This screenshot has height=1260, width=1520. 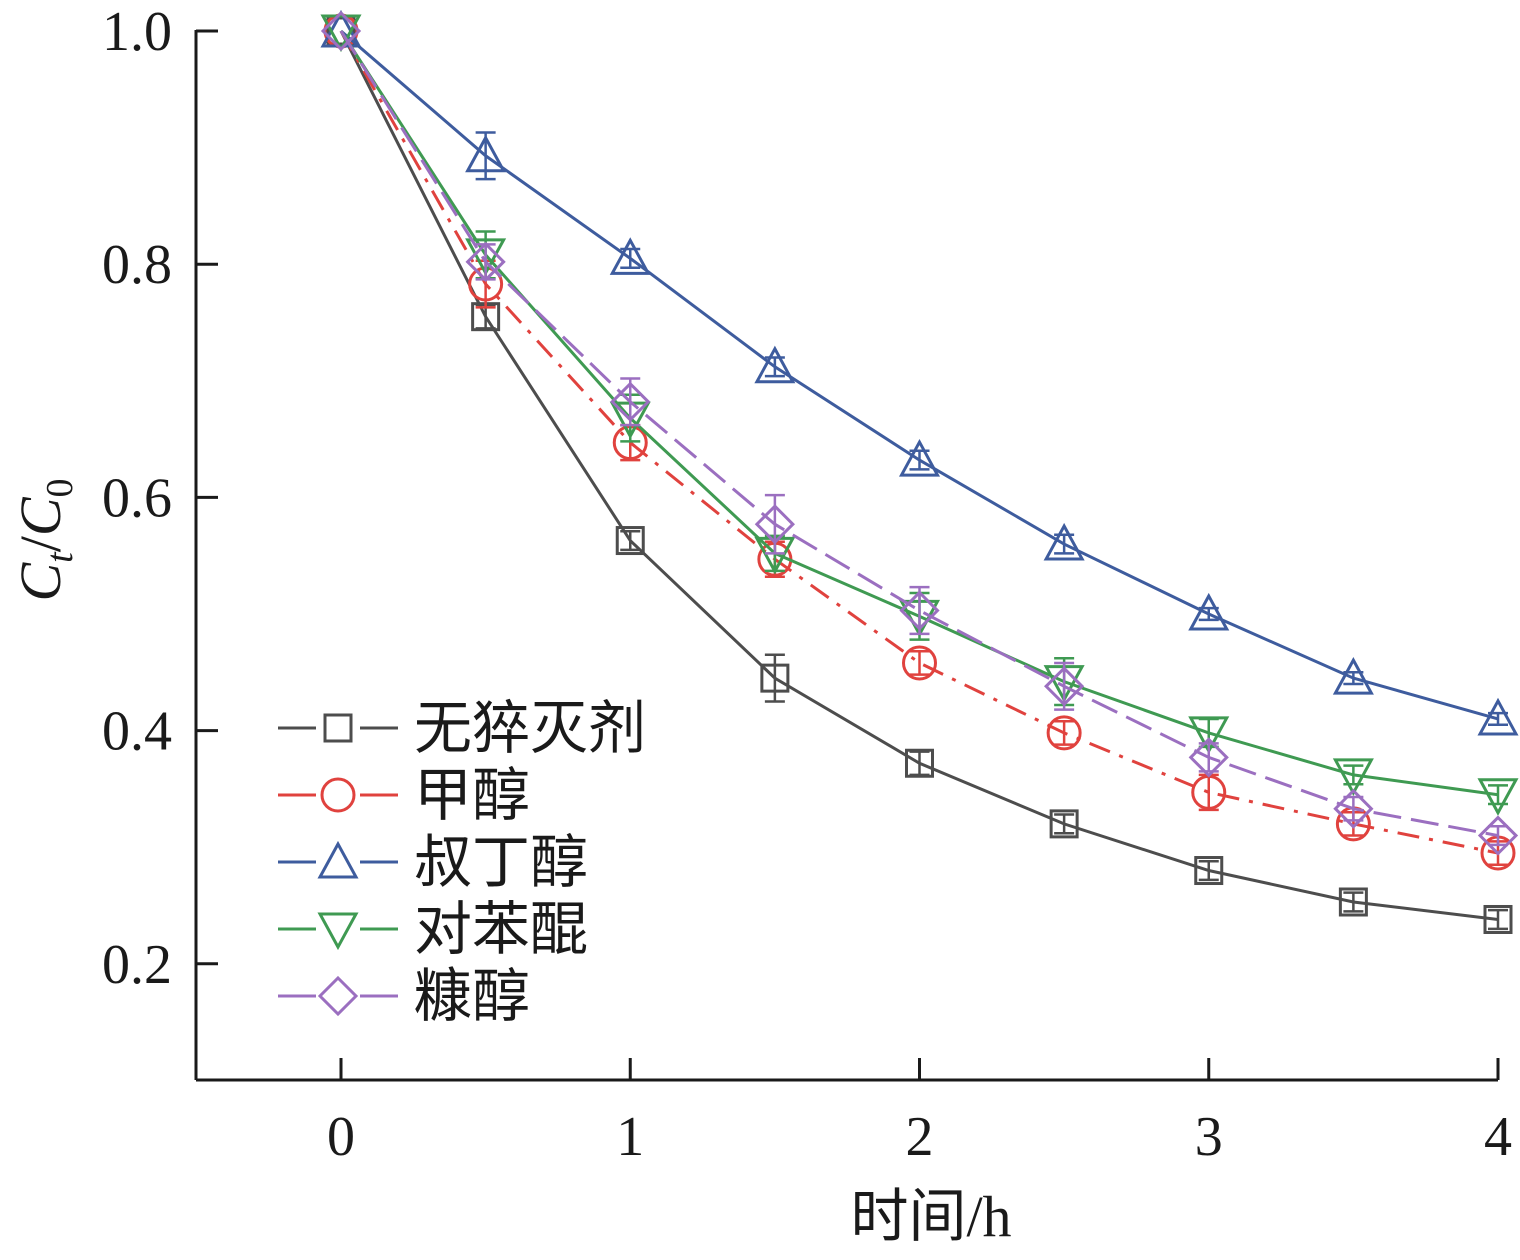 I want to click on x-axis-title: 时间/h, so click(x=930, y=1216).